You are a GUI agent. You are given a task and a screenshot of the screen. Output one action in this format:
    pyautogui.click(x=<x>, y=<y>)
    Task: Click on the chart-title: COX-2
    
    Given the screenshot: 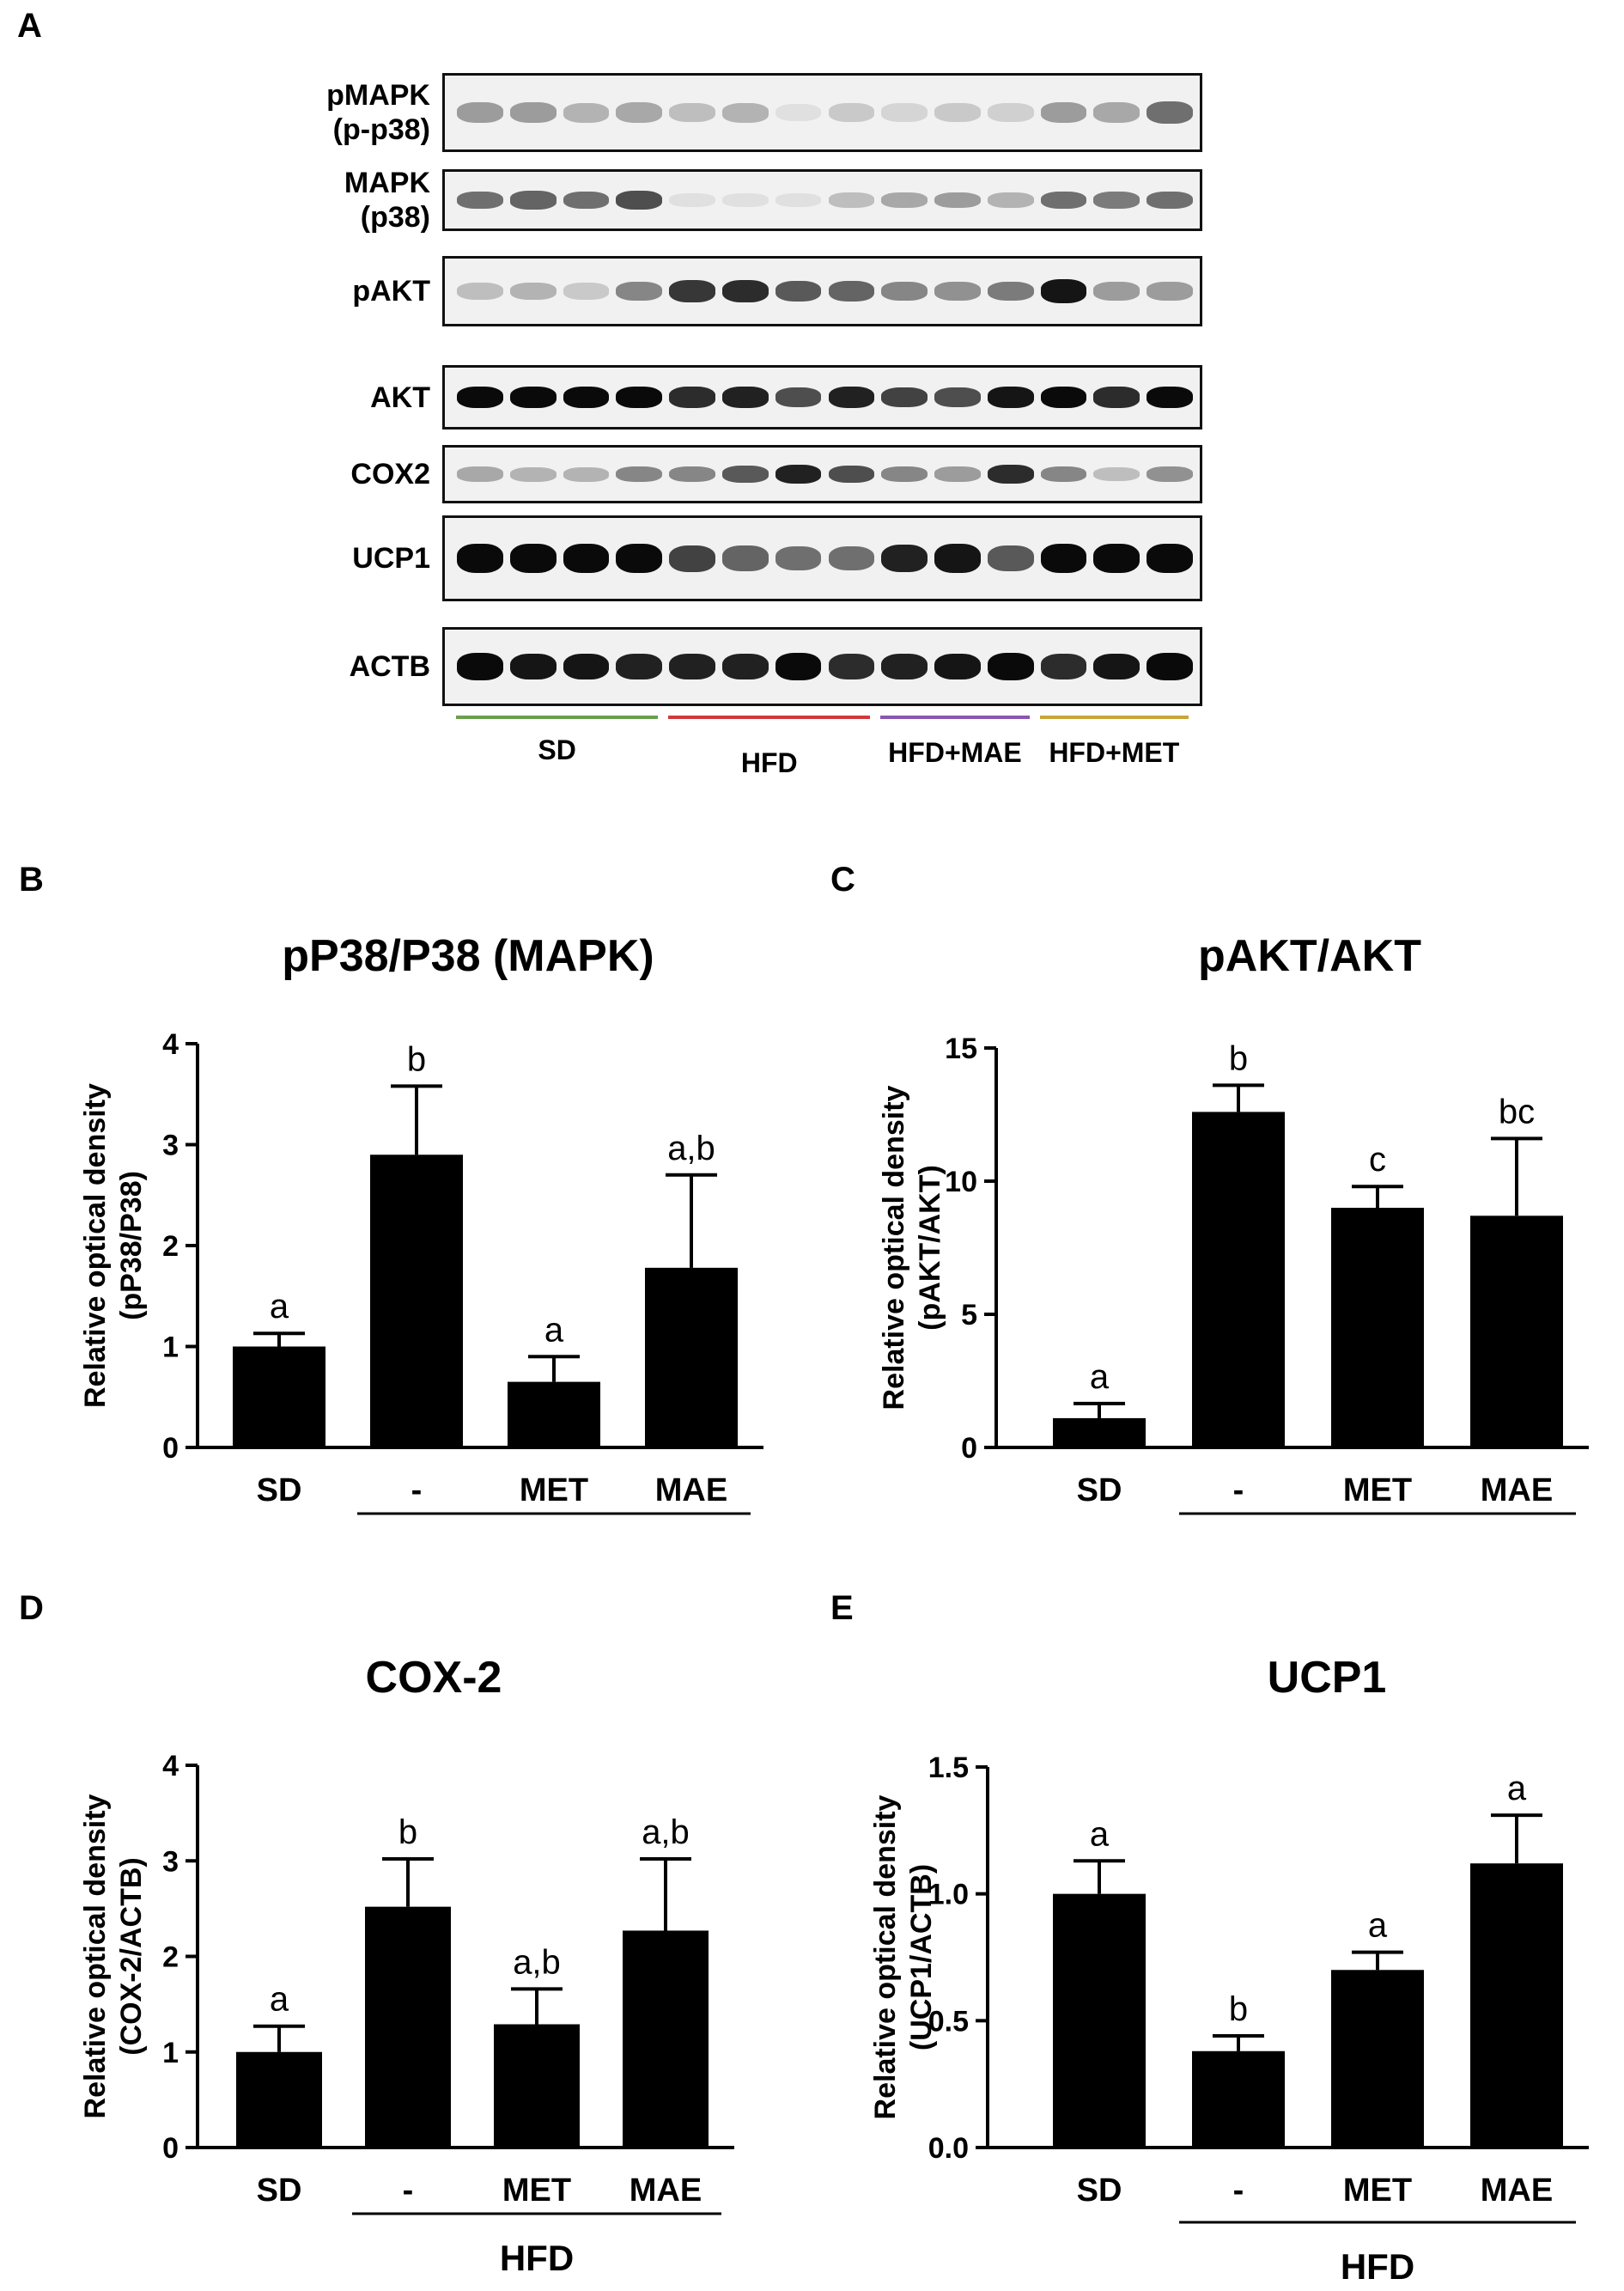 What is the action you would take?
    pyautogui.click(x=434, y=1678)
    